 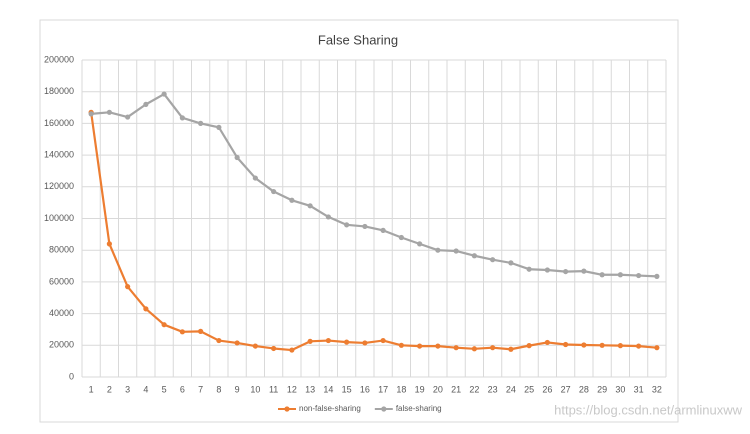 What do you see at coordinates (145, 389) in the screenshot?
I see `x-tick-label: 4` at bounding box center [145, 389].